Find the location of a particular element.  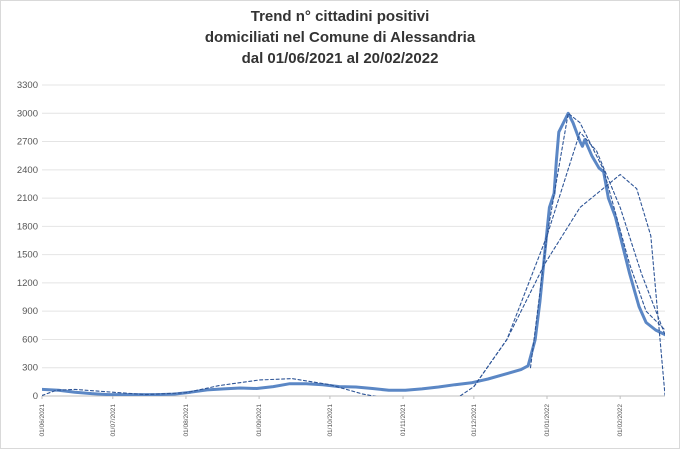

y-tick-label: 600 is located at coordinates (30, 339).